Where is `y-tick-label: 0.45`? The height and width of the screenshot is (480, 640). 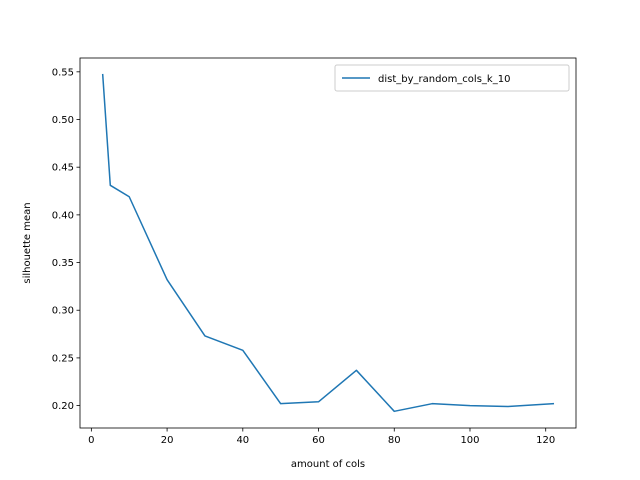 y-tick-label: 0.45 is located at coordinates (63, 168).